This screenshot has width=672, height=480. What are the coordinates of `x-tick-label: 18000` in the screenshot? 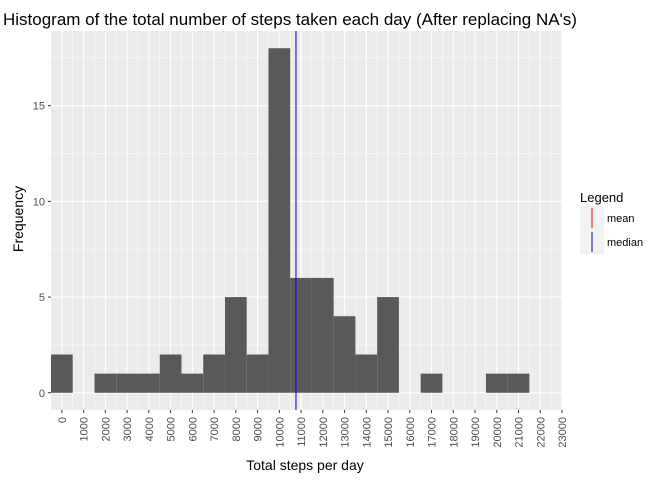 It's located at (454, 432).